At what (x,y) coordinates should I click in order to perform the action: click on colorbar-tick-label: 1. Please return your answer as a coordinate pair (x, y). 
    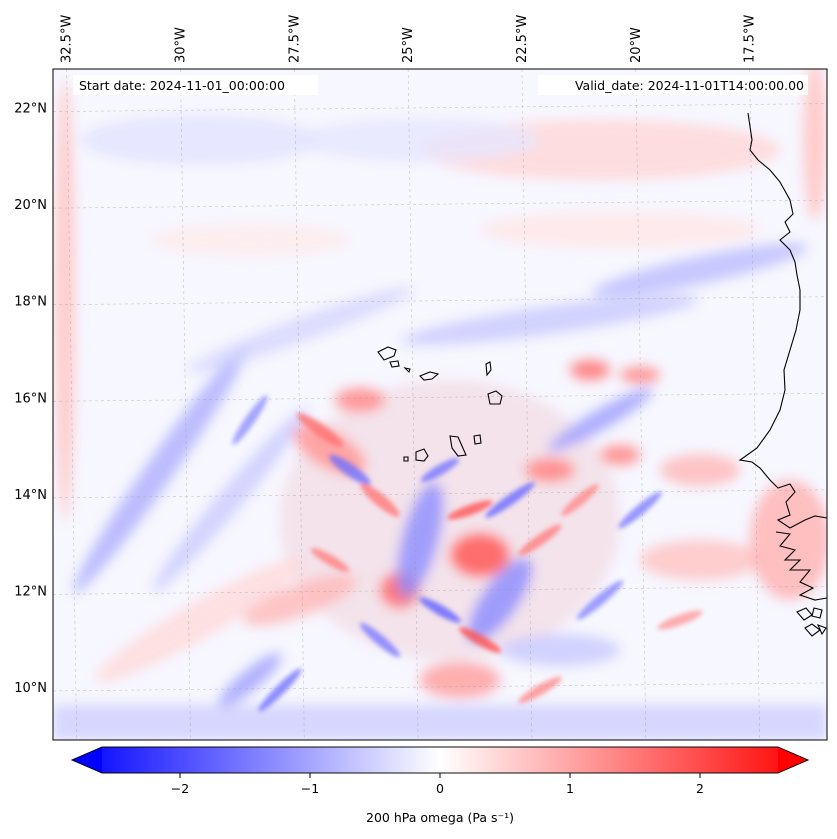
    Looking at the image, I should click on (570, 788).